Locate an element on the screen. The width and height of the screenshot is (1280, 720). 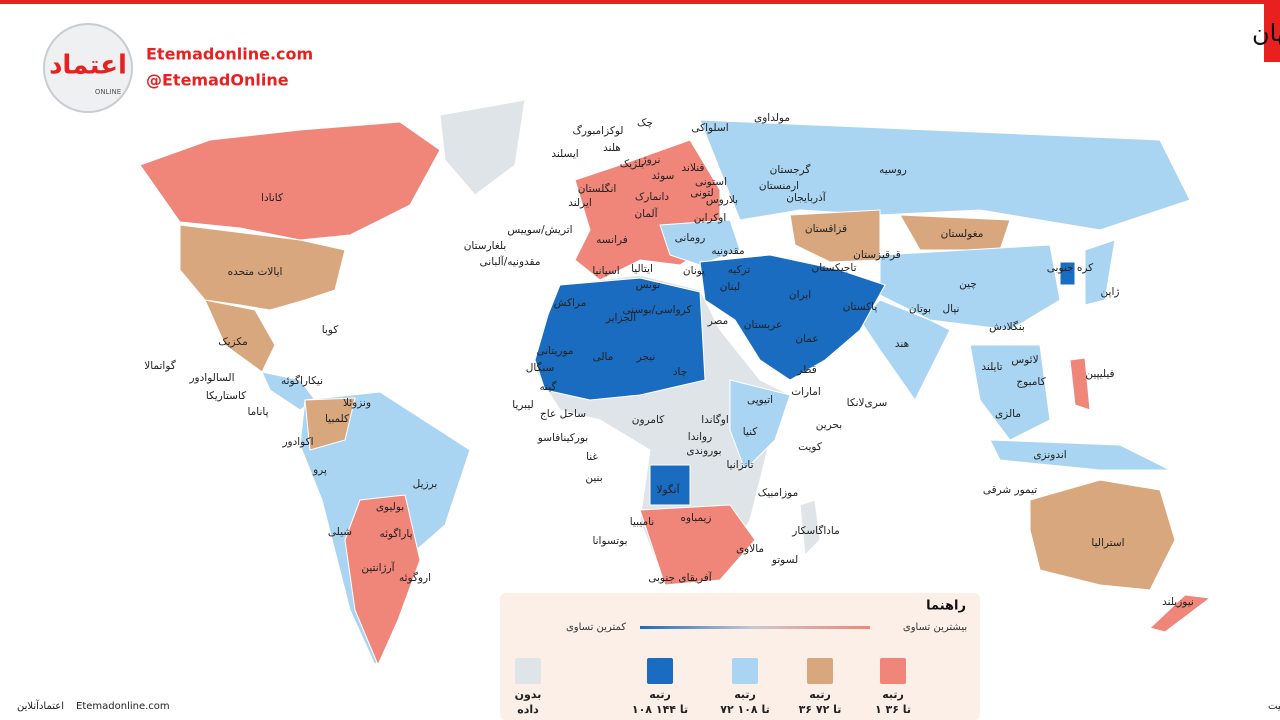
country-label: کامبوج is located at coordinates (1030, 382).